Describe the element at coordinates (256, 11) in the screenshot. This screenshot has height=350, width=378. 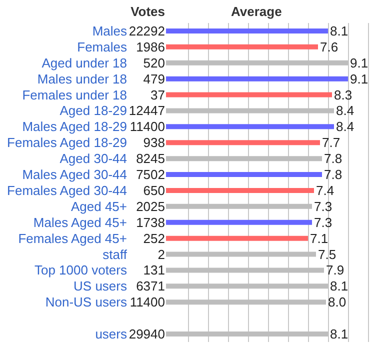
I see `series-label: Average` at that location.